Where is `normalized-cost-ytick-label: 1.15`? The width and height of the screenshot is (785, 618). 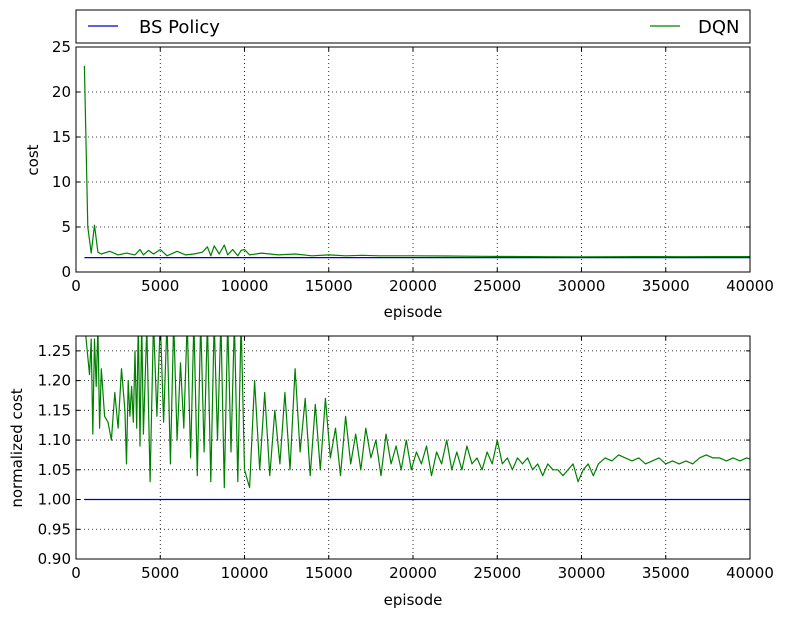
normalized-cost-ytick-label: 1.15 is located at coordinates (54, 410).